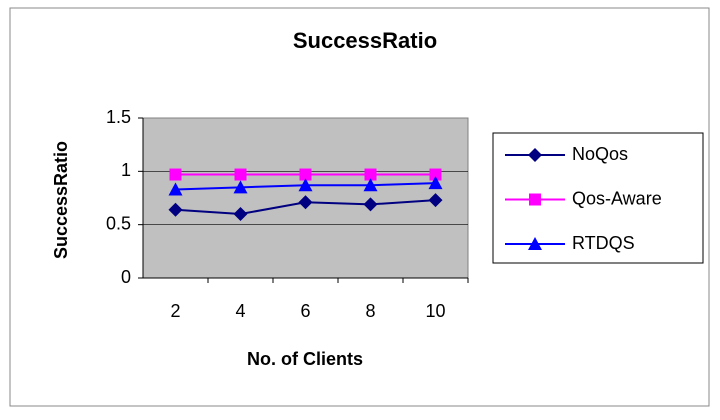  I want to click on x-tick-label: 8, so click(370, 311).